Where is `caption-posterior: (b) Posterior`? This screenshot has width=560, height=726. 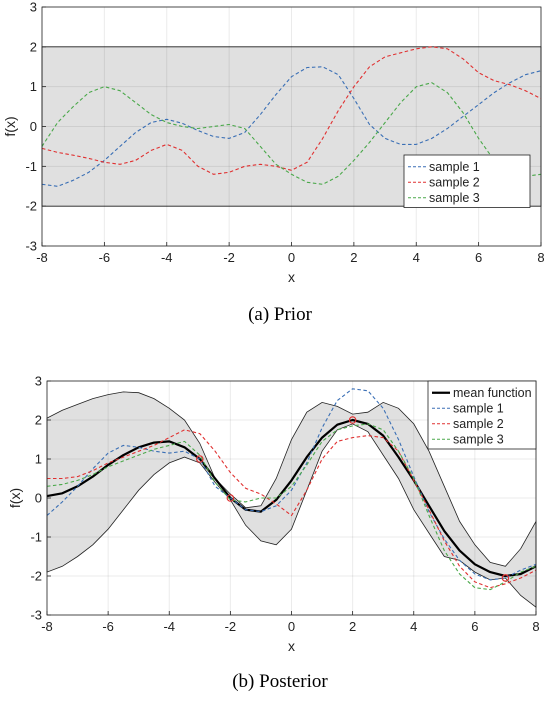
caption-posterior: (b) Posterior is located at coordinates (280, 681).